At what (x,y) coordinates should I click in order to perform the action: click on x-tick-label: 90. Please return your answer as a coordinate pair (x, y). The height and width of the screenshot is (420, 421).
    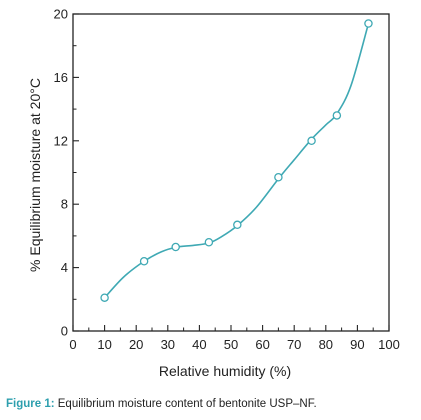
    Looking at the image, I should click on (357, 344).